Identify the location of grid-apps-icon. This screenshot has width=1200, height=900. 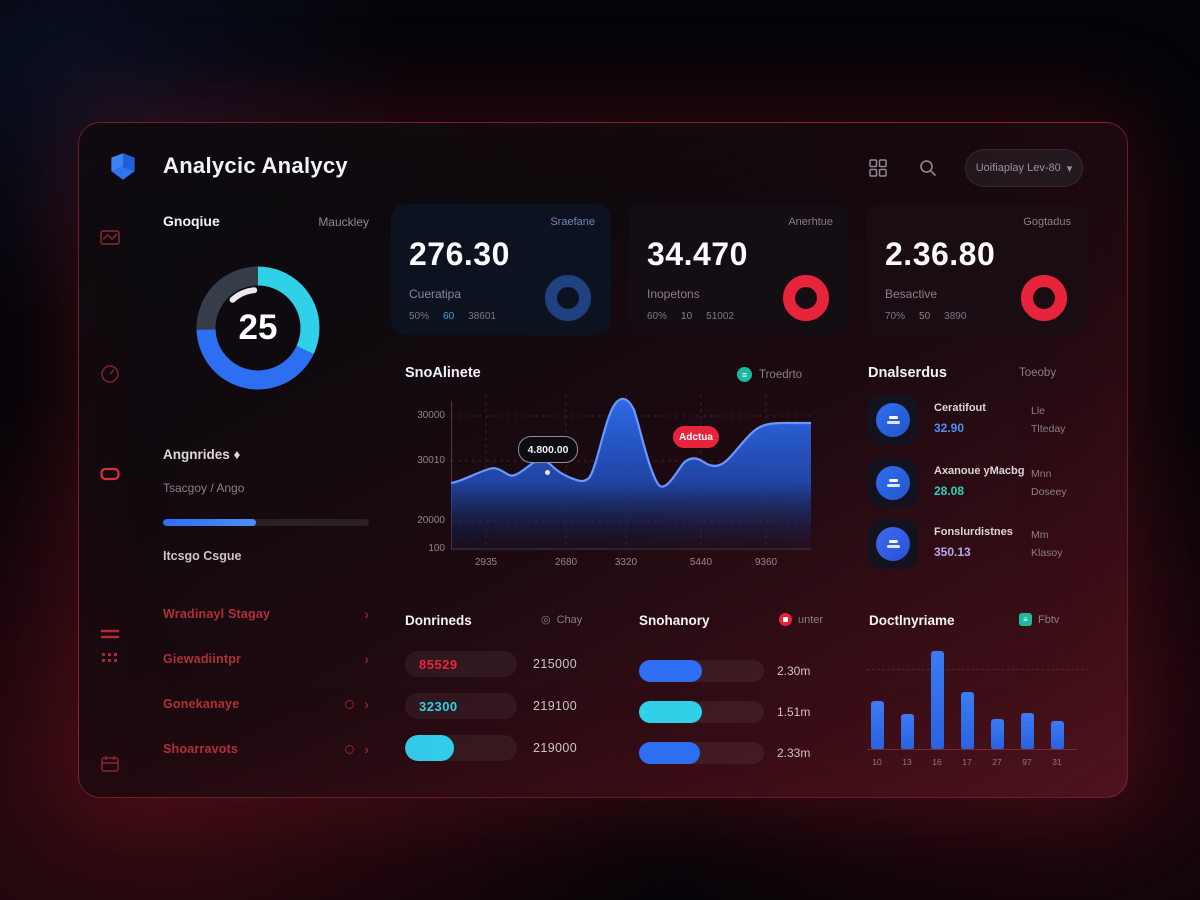
(878, 168).